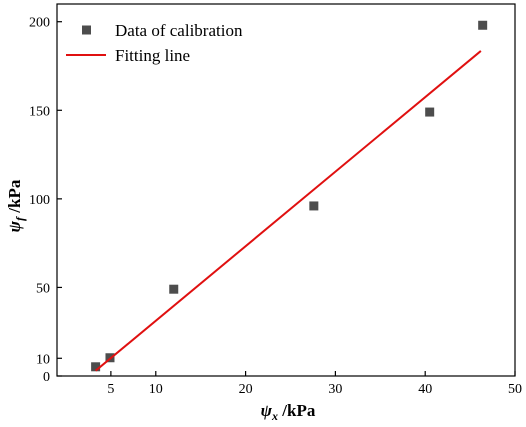 This screenshot has height=427, width=526. What do you see at coordinates (43, 288) in the screenshot?
I see `y-tick-label: 50` at bounding box center [43, 288].